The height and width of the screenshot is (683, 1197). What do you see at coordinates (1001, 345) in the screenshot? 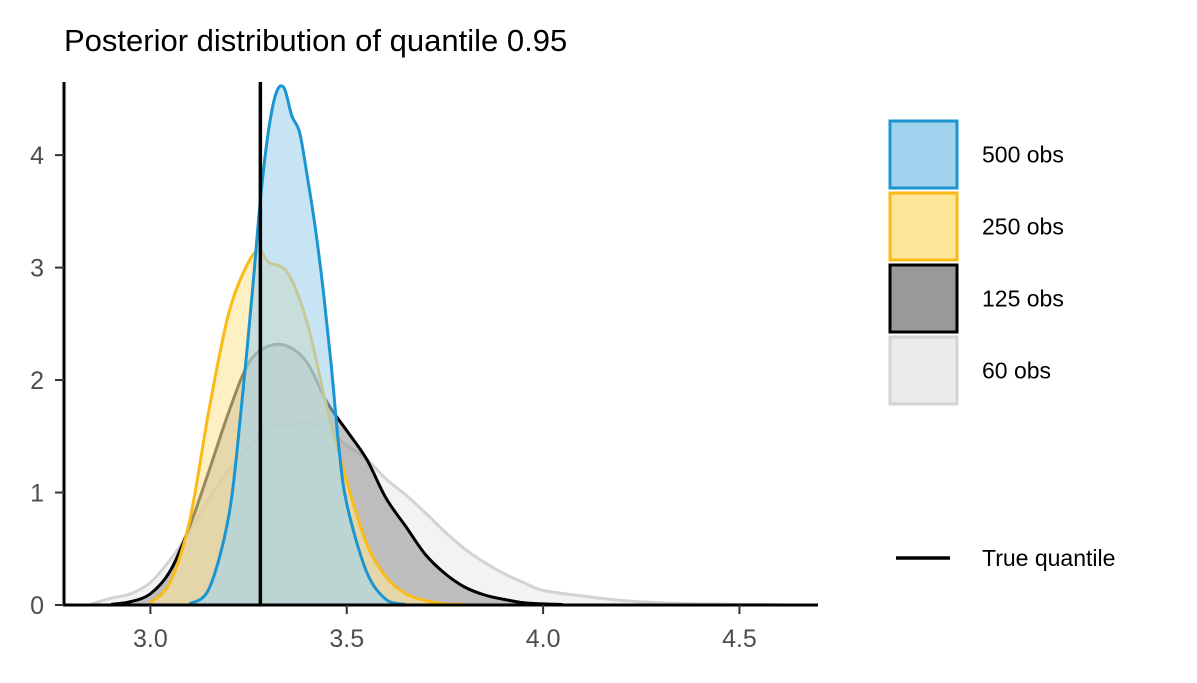
I see `legend: 500 obs 250 obs 125 obs 60 obs True quantile` at bounding box center [1001, 345].